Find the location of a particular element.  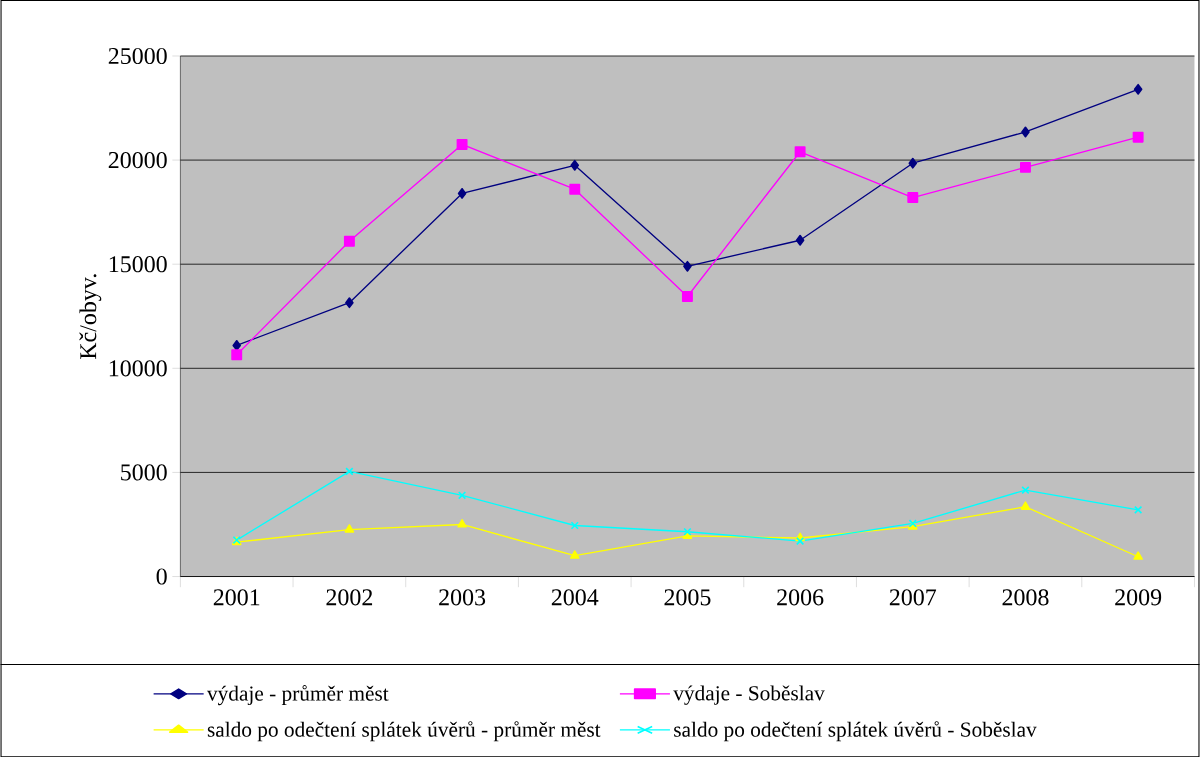

x-tick-label: 2004 is located at coordinates (575, 597).